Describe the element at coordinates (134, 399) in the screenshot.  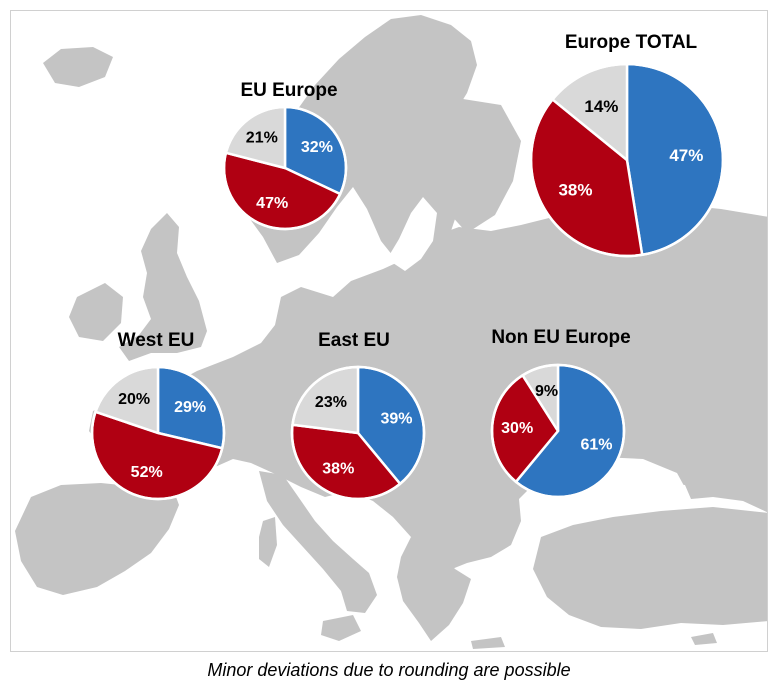
I see `pie-label-west-eu-2: 20%` at that location.